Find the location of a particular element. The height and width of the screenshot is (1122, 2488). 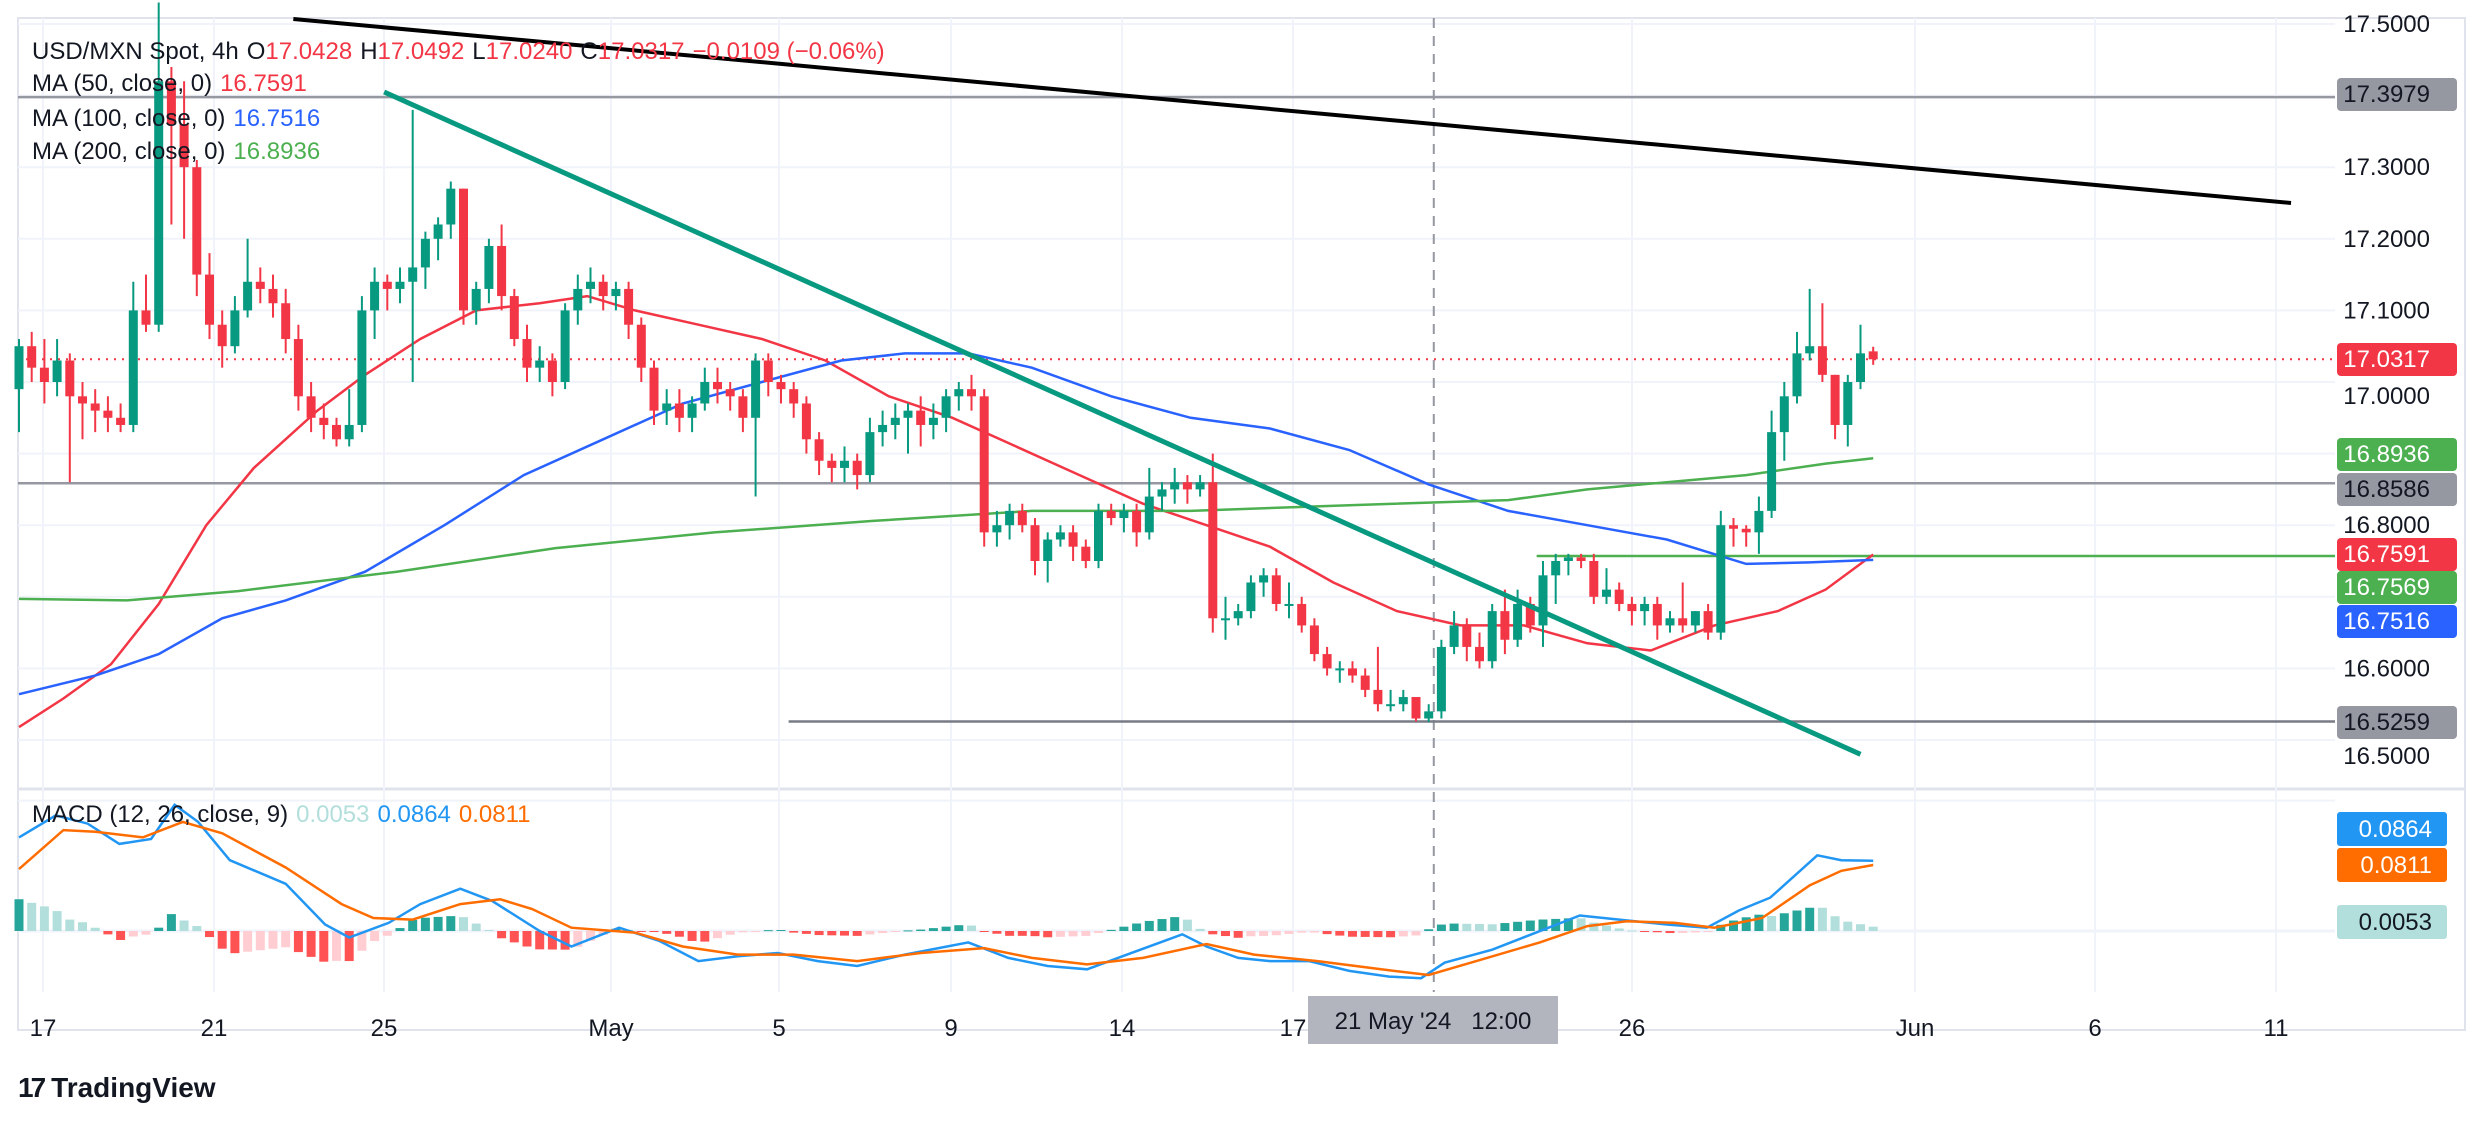

time-tick-label: 14 is located at coordinates (1122, 1028).